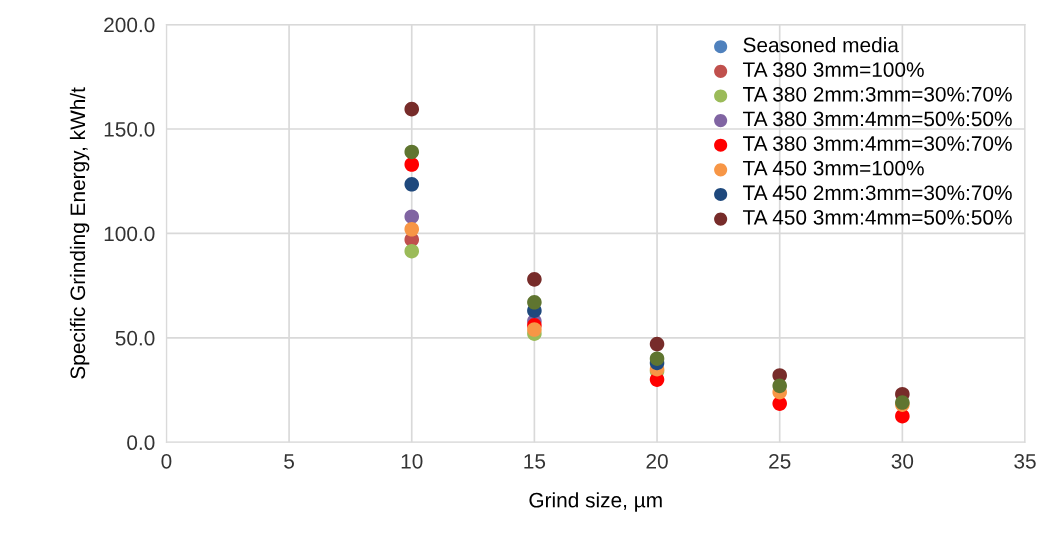 The image size is (1060, 546). Describe the element at coordinates (657, 461) in the screenshot. I see `x-tick-label: 20` at that location.